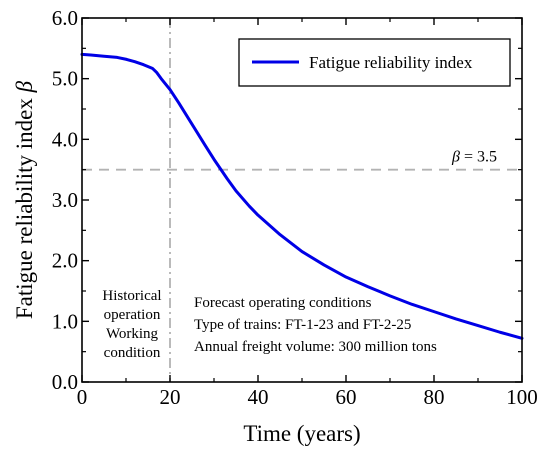  What do you see at coordinates (131, 296) in the screenshot?
I see `historical-annotation-line: Historical` at bounding box center [131, 296].